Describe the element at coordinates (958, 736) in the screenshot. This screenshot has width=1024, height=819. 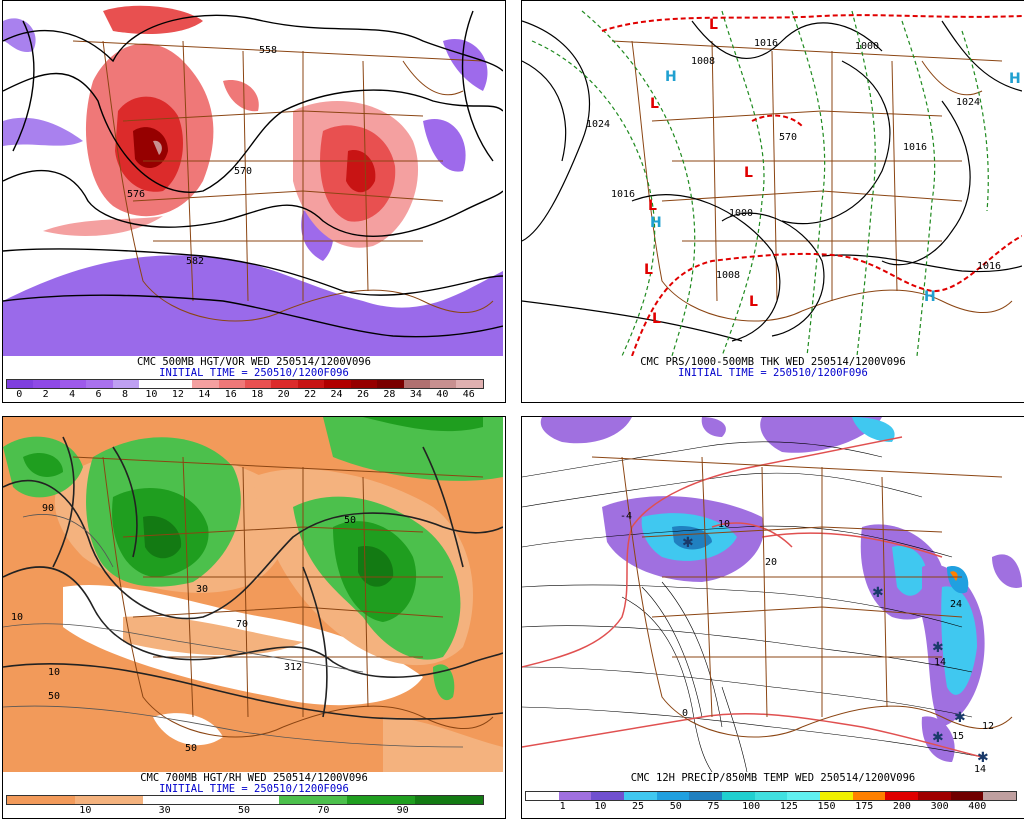
I see `contour-label: 15` at that location.